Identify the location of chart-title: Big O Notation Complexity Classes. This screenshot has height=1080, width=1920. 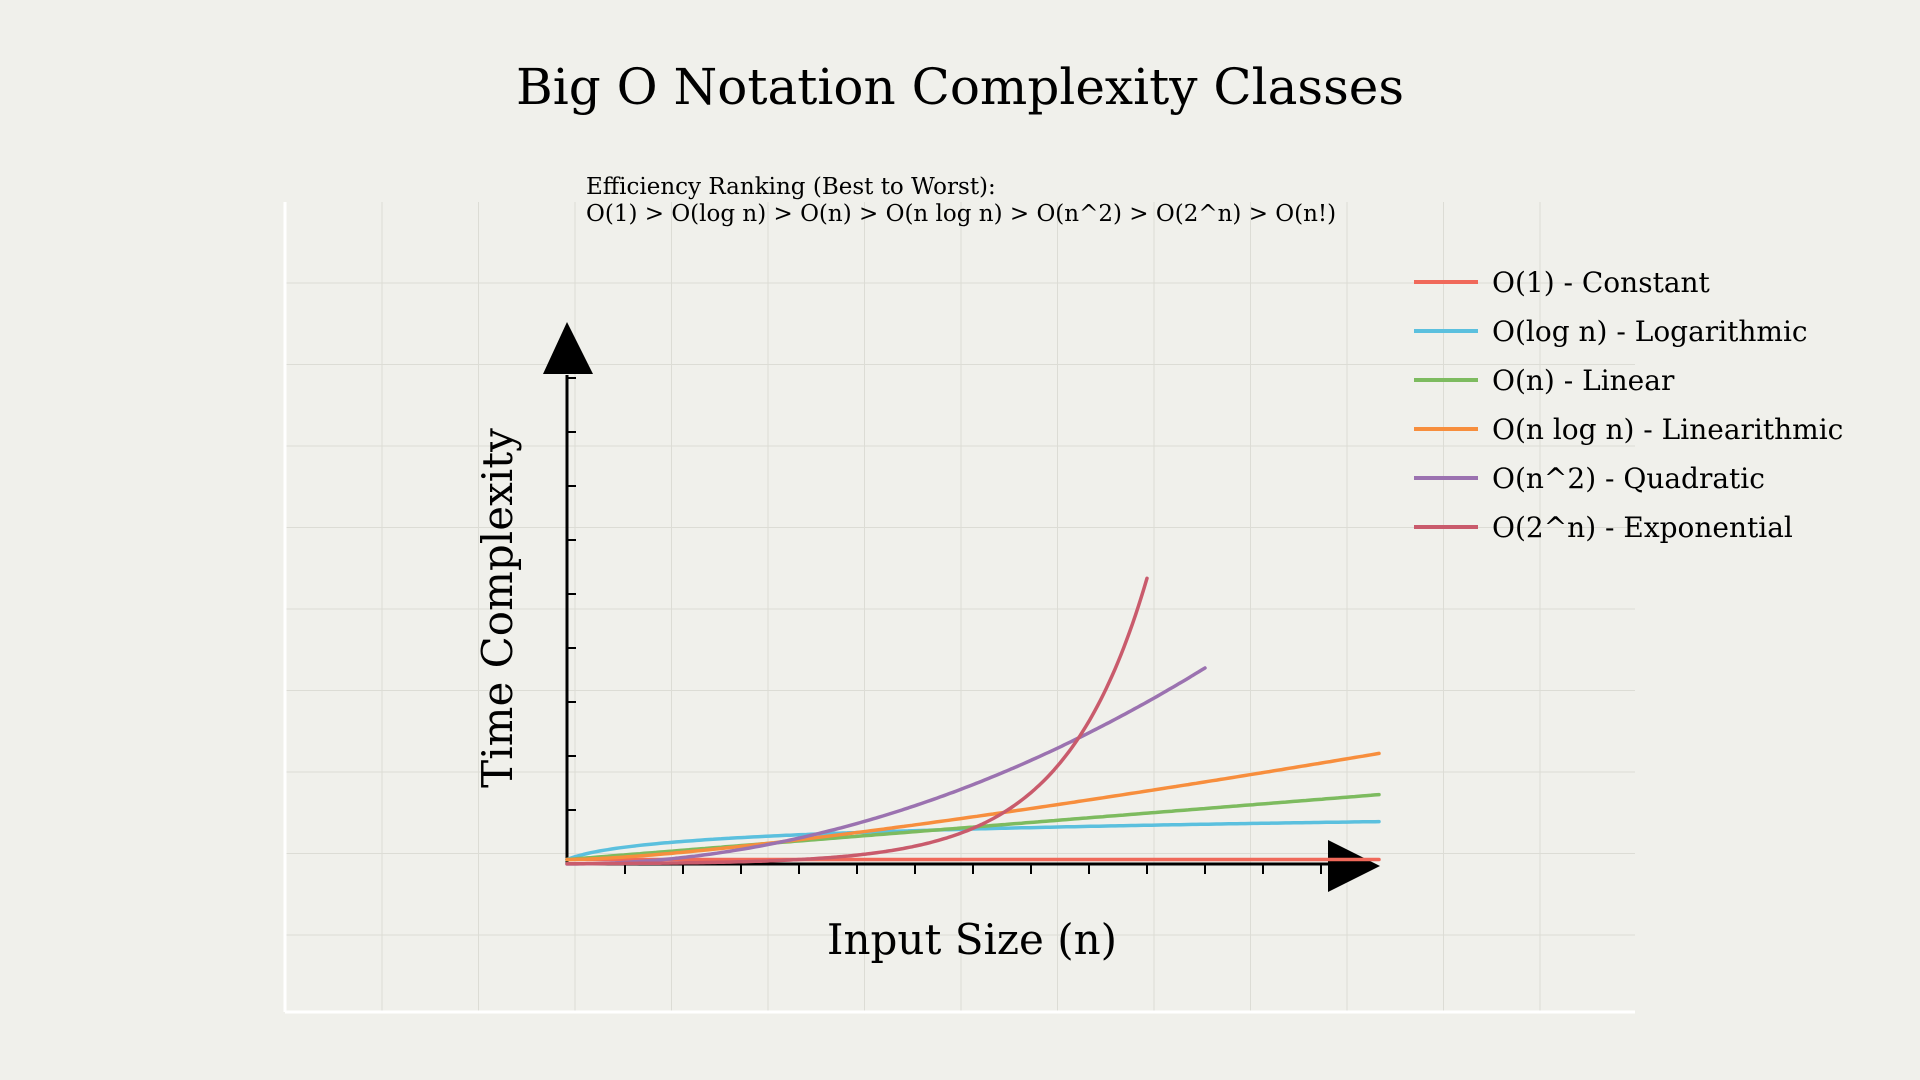
(960, 87).